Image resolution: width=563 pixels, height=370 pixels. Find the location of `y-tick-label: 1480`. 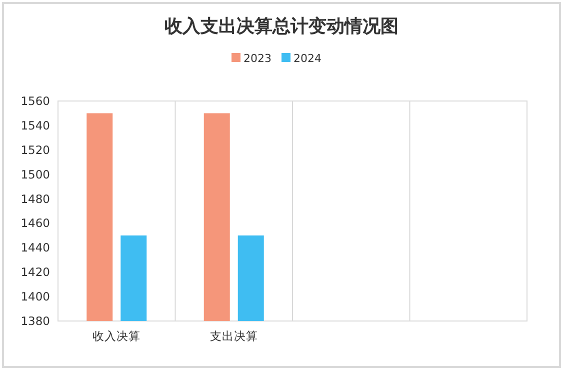

y-tick-label: 1480 is located at coordinates (35, 199).